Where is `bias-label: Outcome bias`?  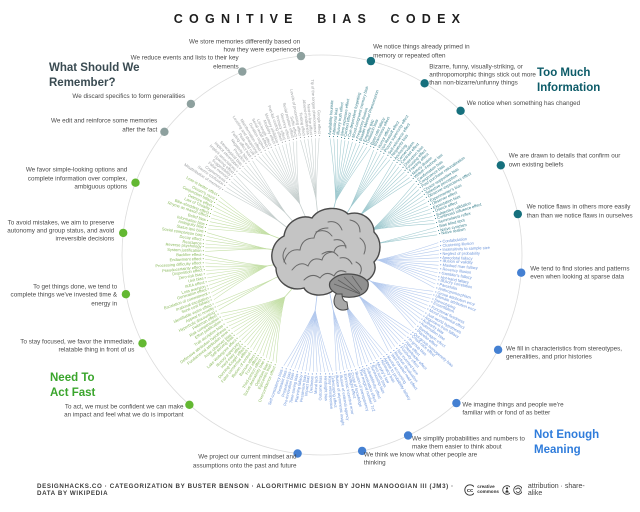 bias-label: Outcome bias is located at coordinates (320, 414).